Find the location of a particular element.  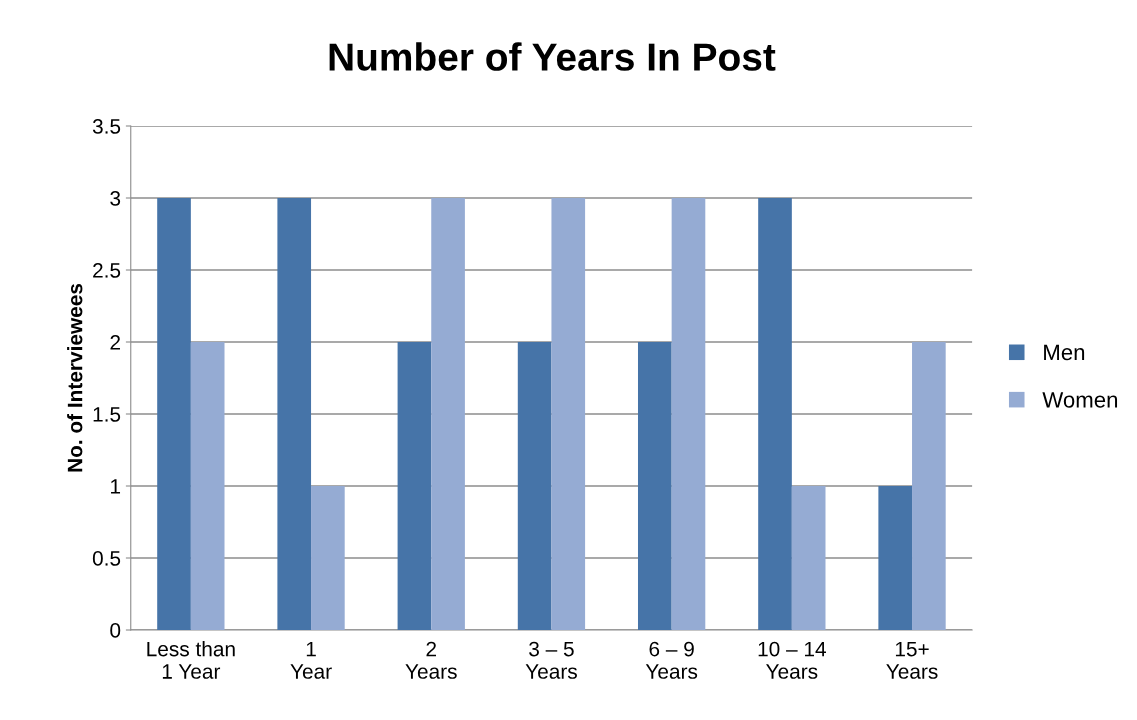

y-tick-label: 1 is located at coordinates (116, 486).